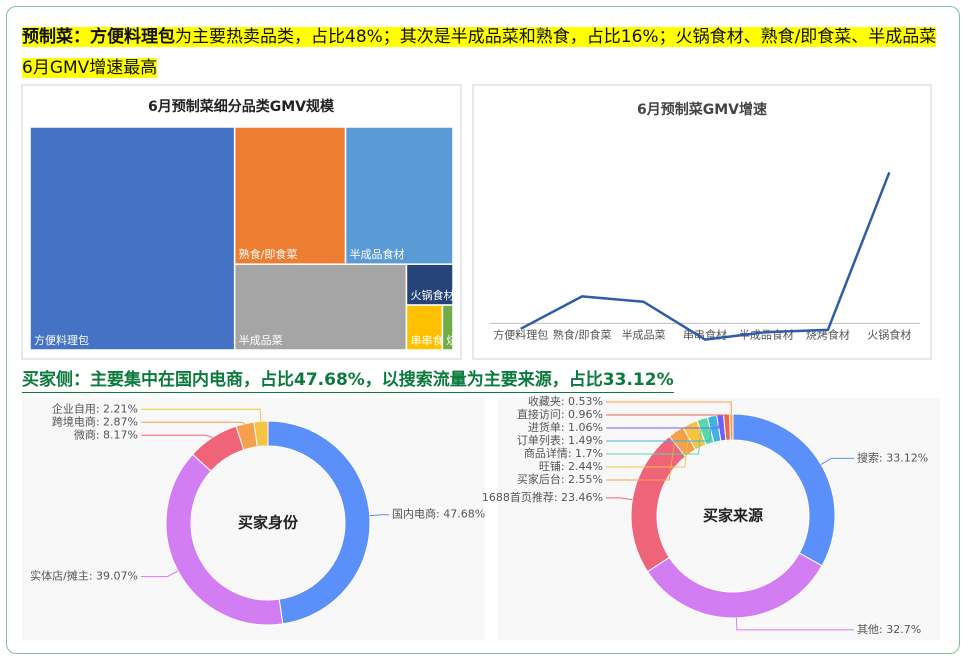 This screenshot has height=663, width=971. Describe the element at coordinates (560, 440) in the screenshot. I see `data-label: 订单列表: 1.49%` at that location.